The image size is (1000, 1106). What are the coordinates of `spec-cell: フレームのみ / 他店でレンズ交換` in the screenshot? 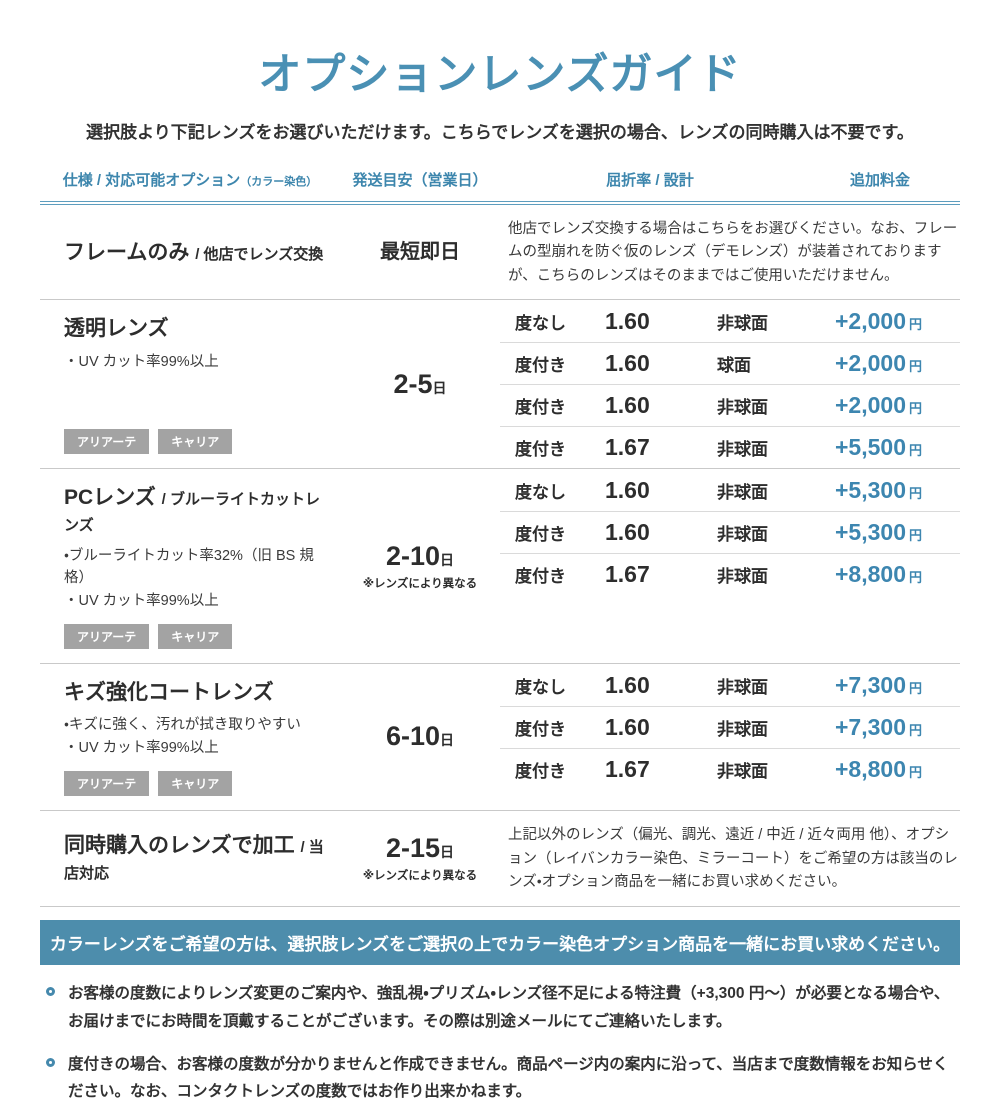 It's located at (190, 252).